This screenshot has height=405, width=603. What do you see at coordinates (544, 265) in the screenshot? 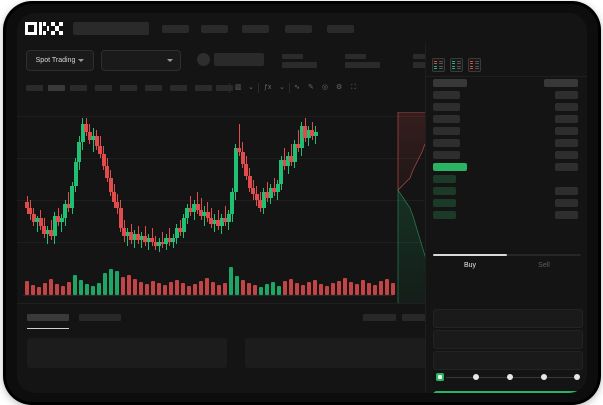
I see `tab-sell: Sell` at bounding box center [544, 265].